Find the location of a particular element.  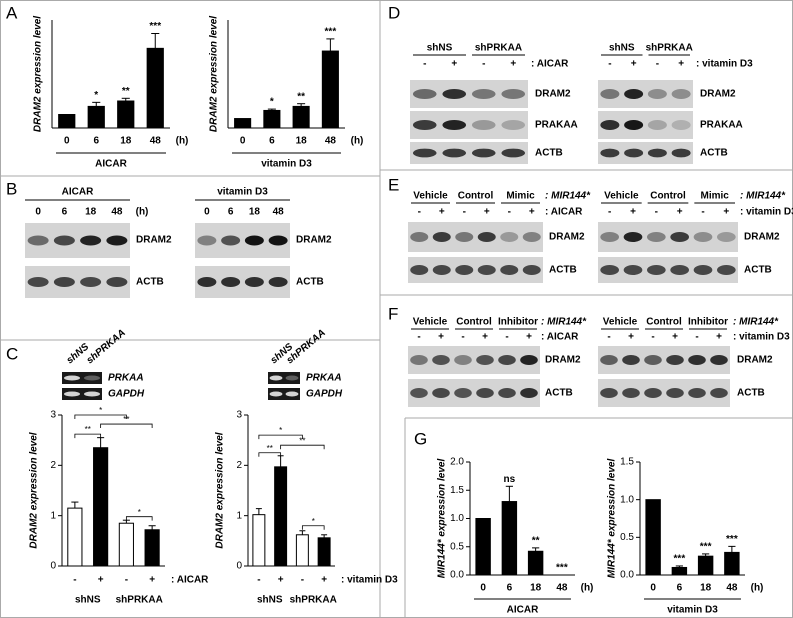

group-label: Inhibitor is located at coordinates (518, 322).